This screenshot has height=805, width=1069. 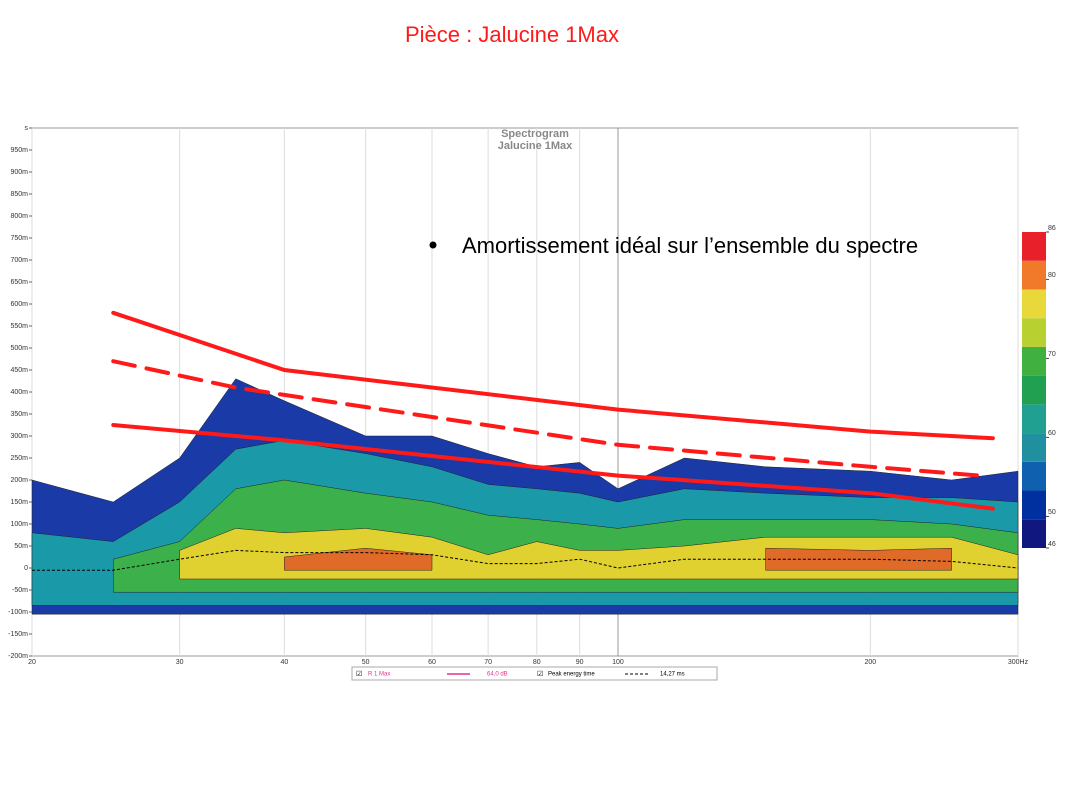 I want to click on x-tick-label: 70, so click(x=488, y=662).